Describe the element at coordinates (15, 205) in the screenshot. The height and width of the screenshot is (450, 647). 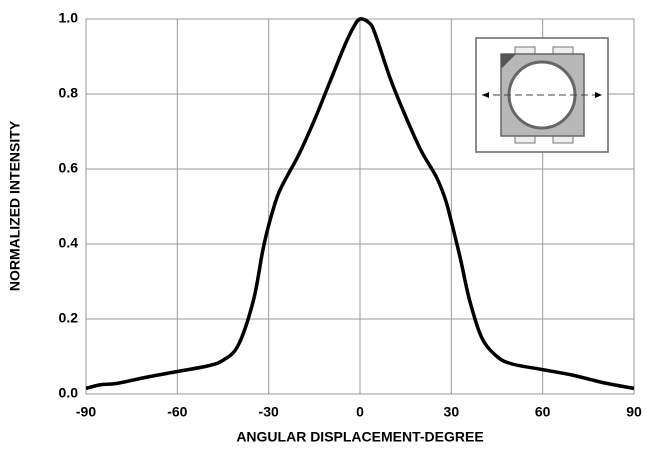
I see `y-axis-label: NORMALIZED INTENSITY` at that location.